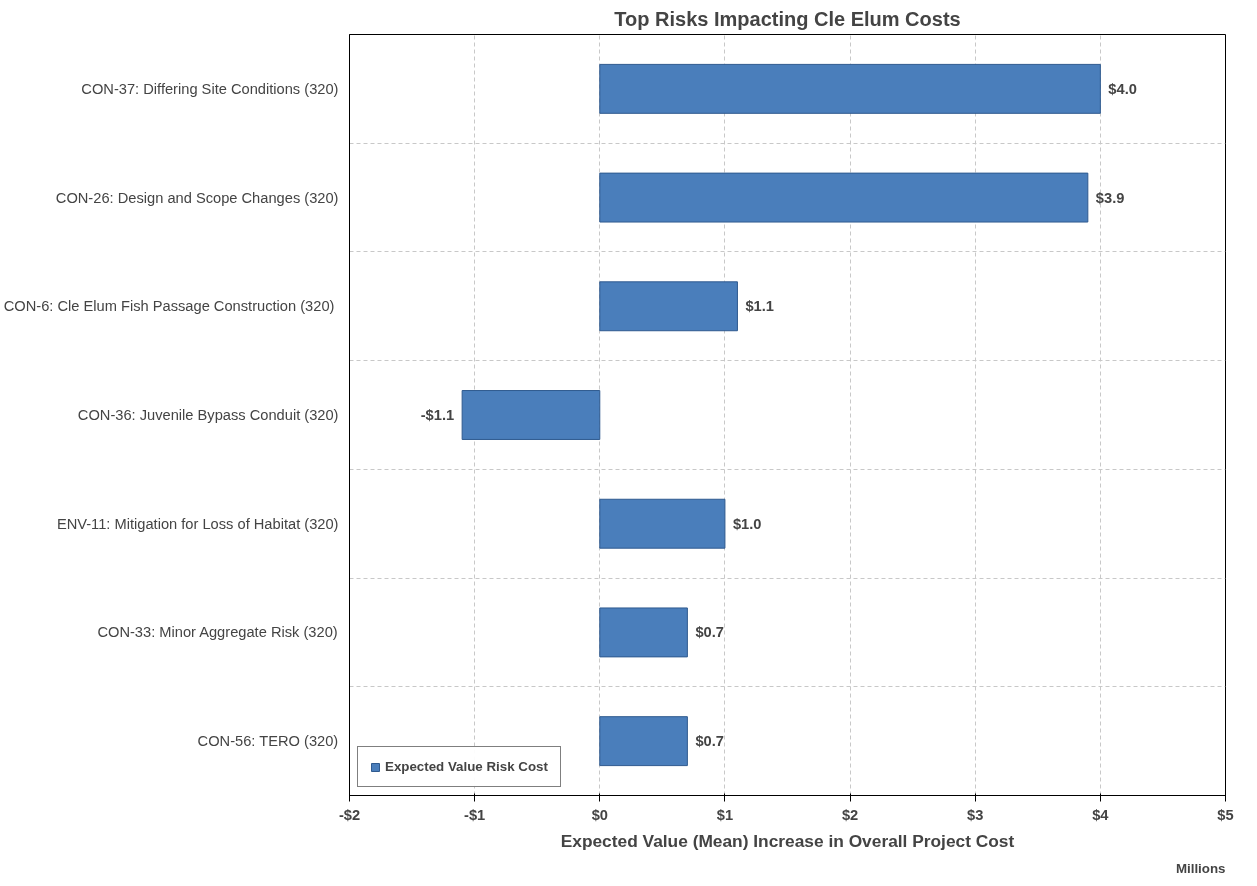 The image size is (1257, 886). I want to click on y-tick-label: CON-6: Cle Elum Fish Passage Construction (320), so click(169, 306).